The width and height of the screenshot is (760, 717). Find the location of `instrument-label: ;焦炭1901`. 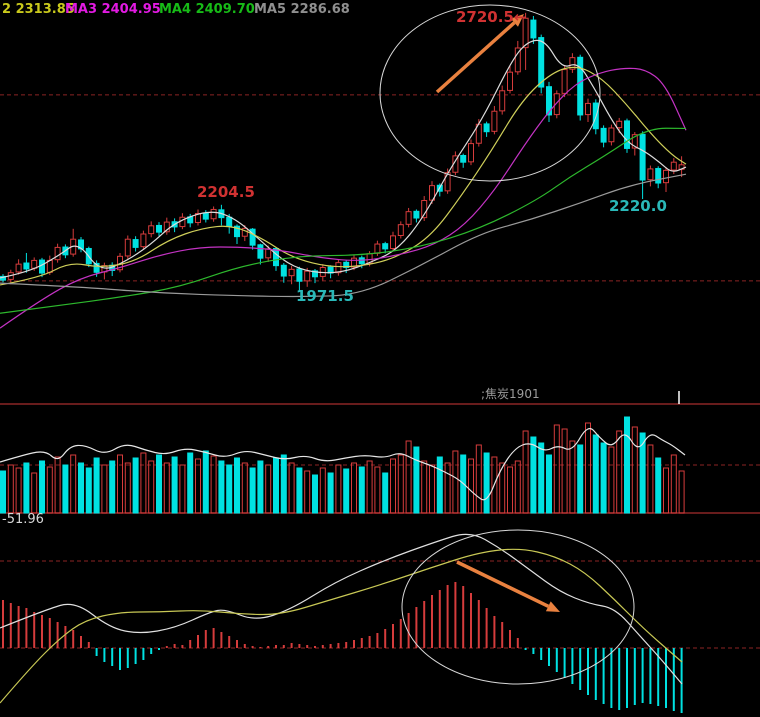

instrument-label: ;焦炭1901 is located at coordinates (510, 394).